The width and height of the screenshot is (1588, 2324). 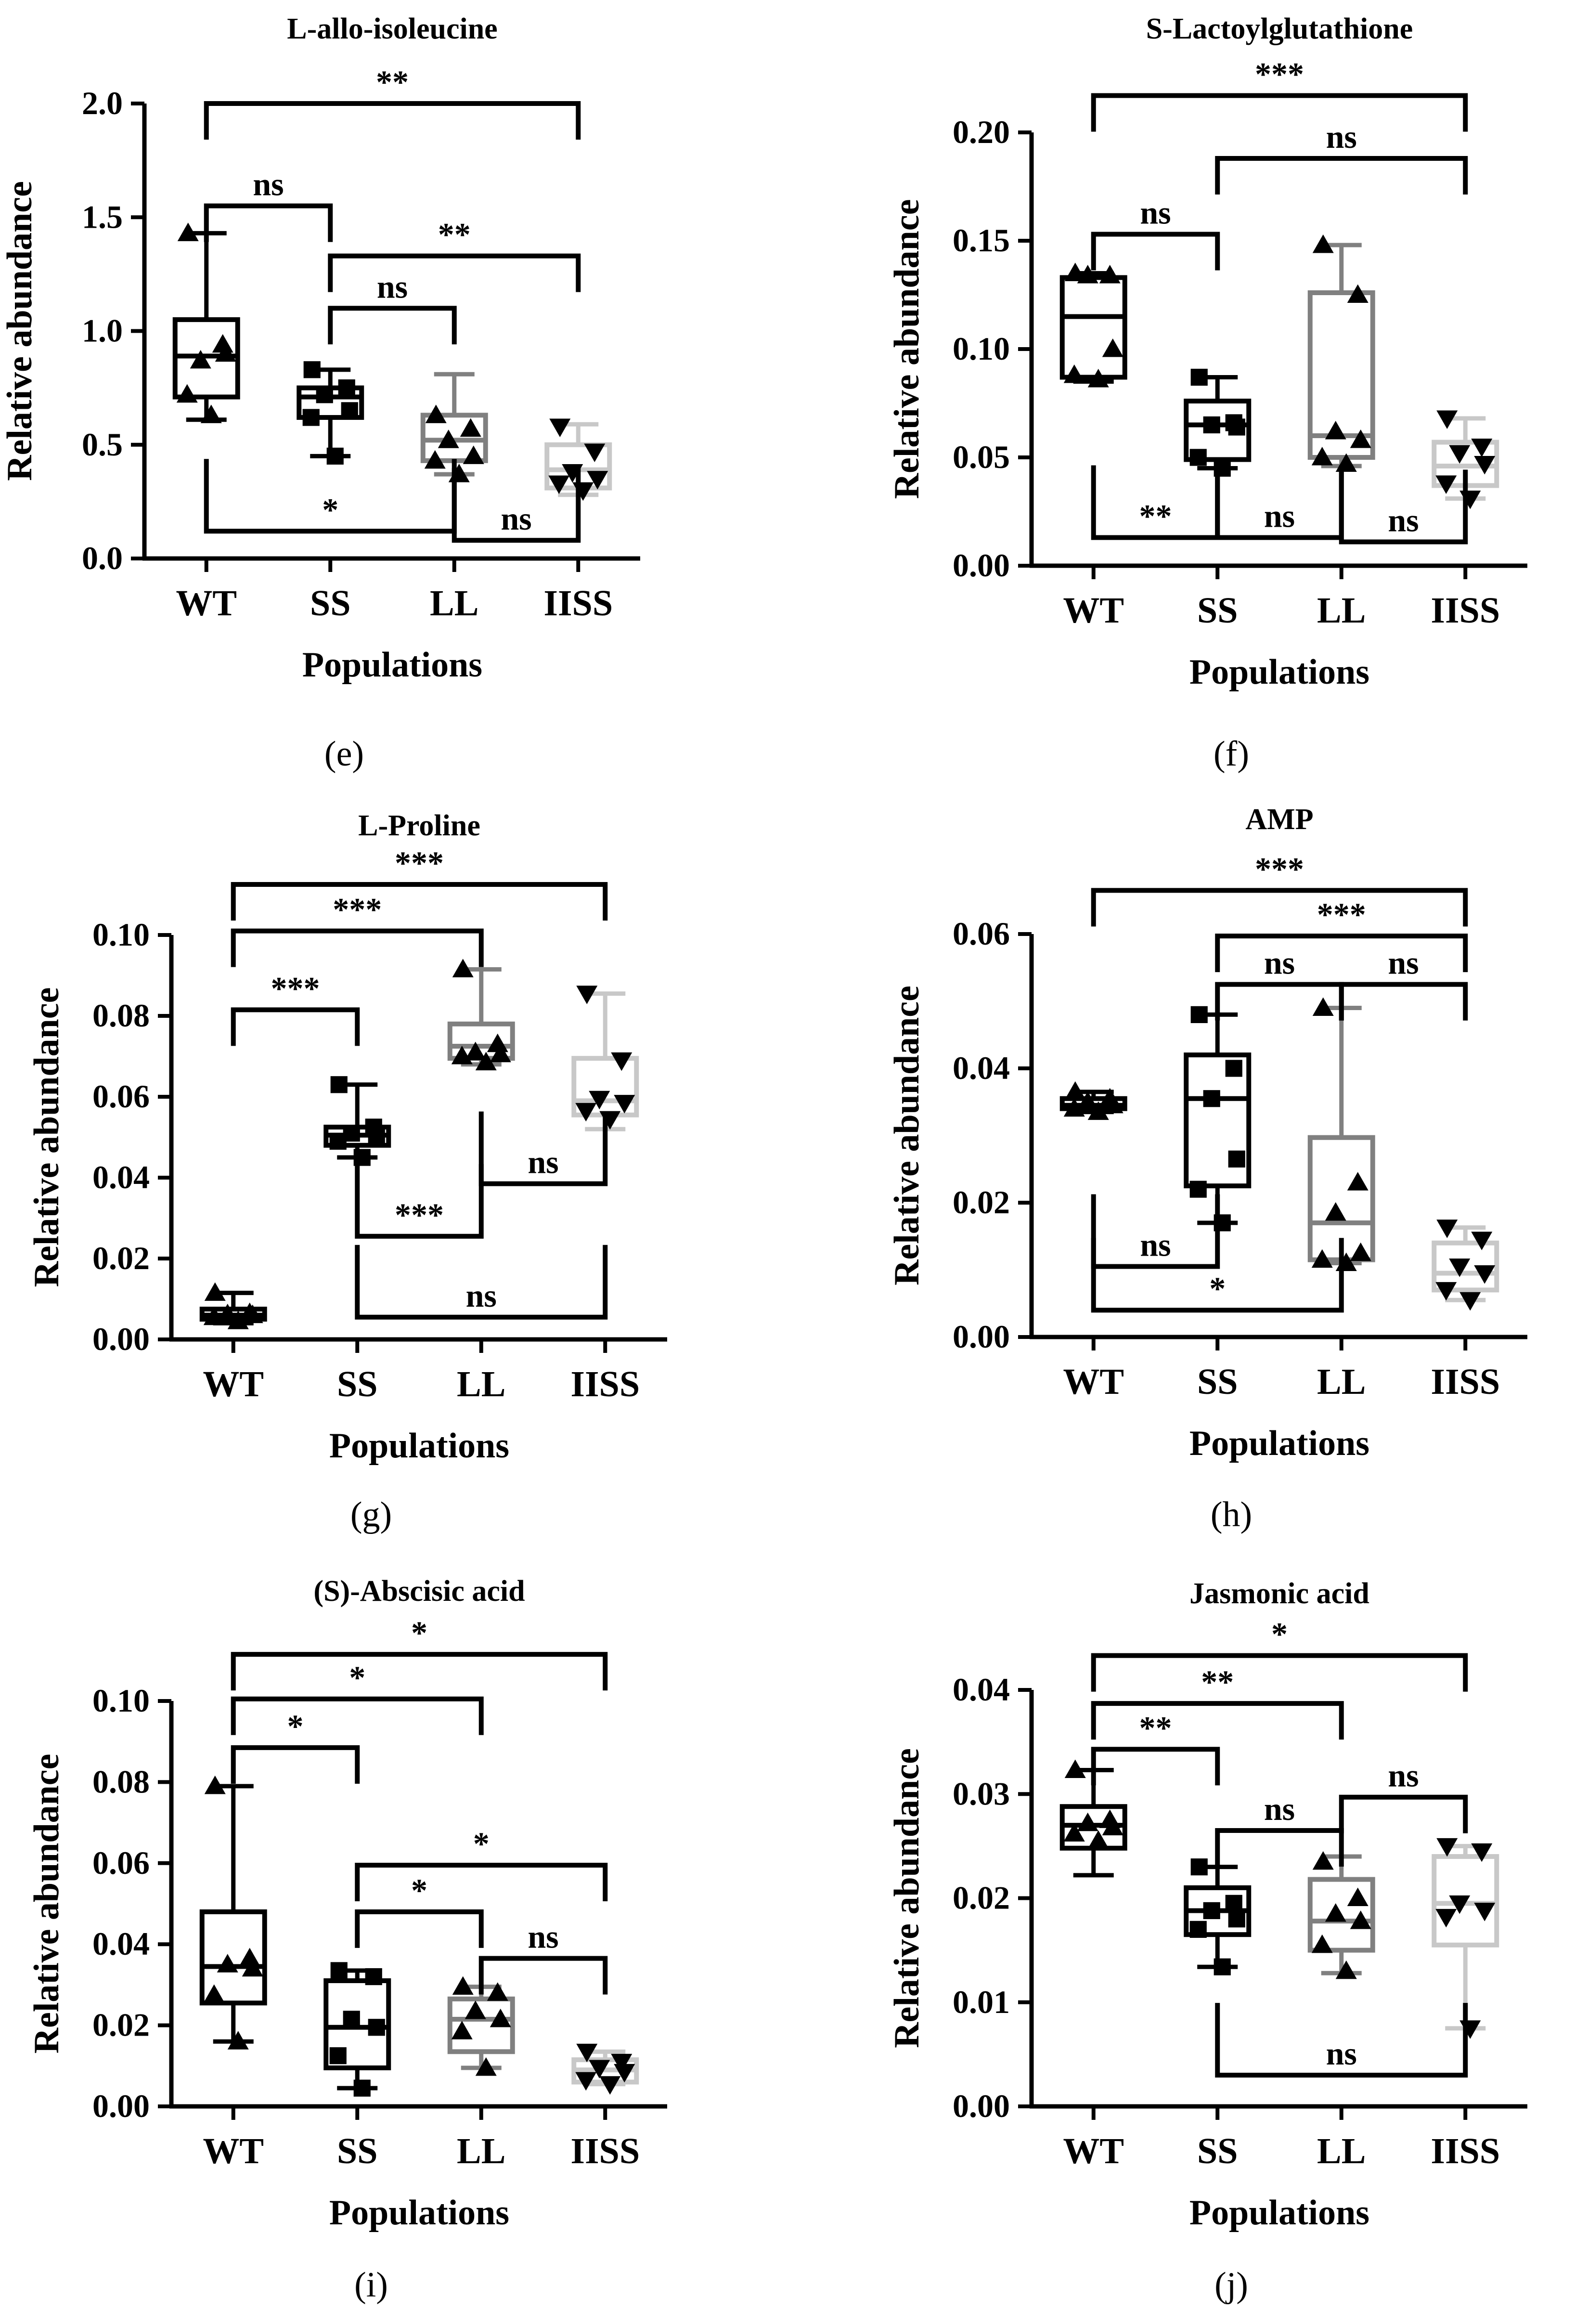 I want to click on significance-bracket: *, so click(x=1279, y=1654).